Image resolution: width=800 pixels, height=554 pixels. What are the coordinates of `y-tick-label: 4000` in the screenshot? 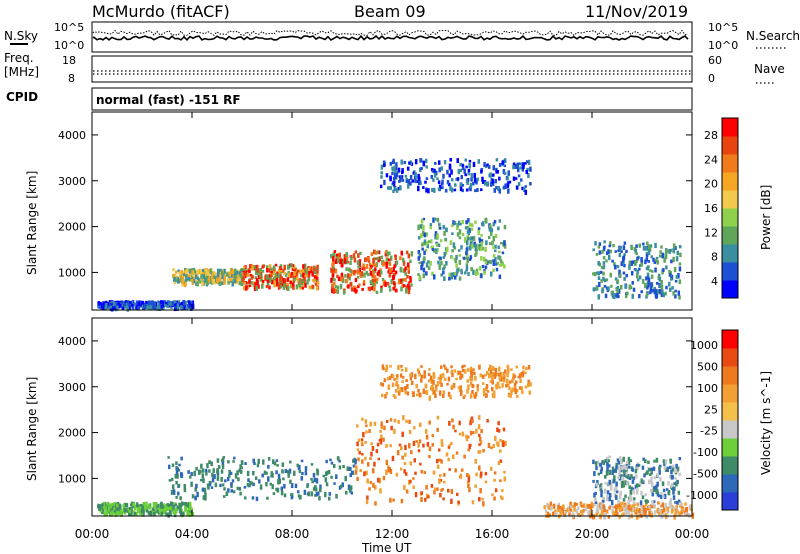 It's located at (72, 341).